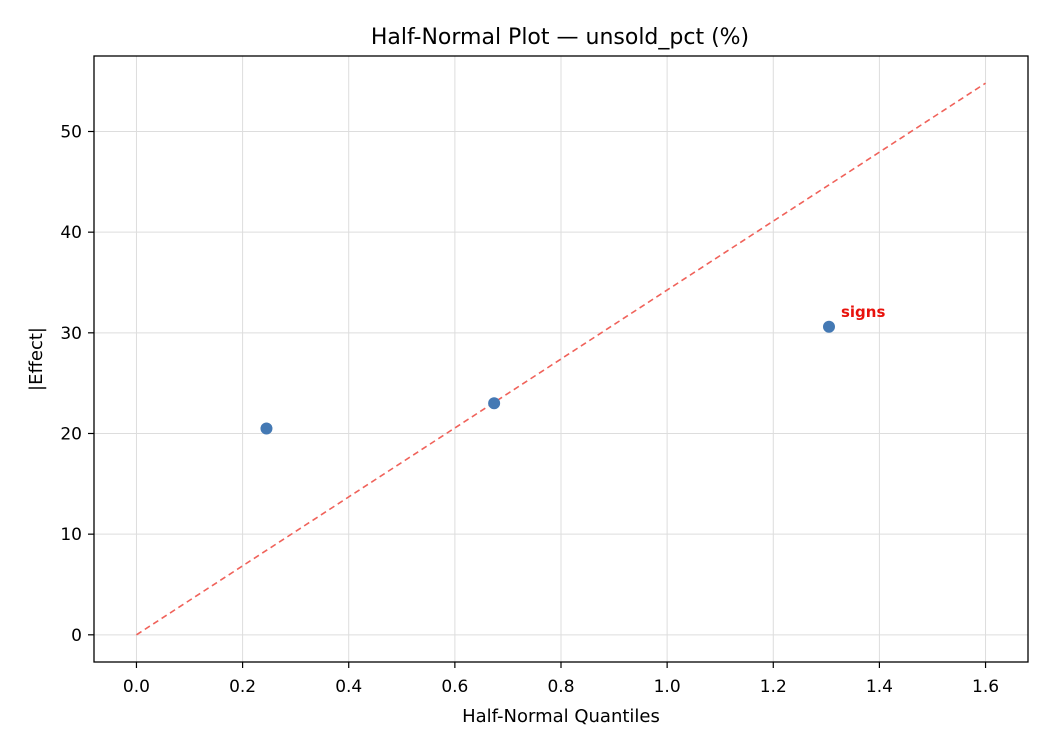 This screenshot has width=1050, height=750. Describe the element at coordinates (77, 384) in the screenshot. I see `y-axis-ticks: 0 10 20 30 40 50` at that location.